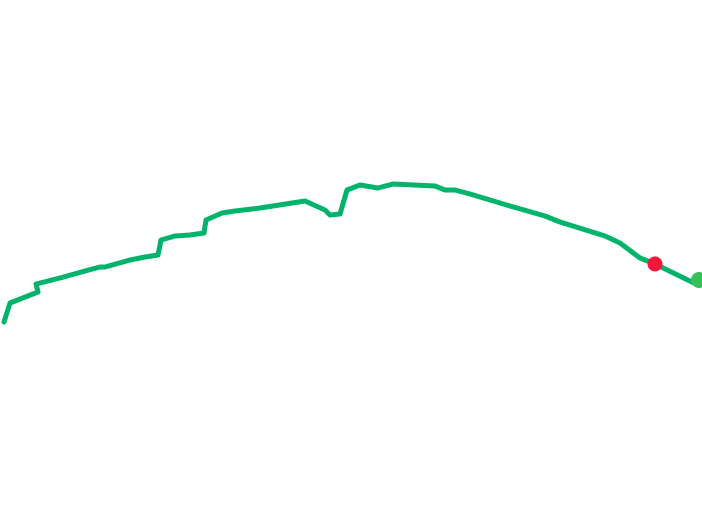  What do you see at coordinates (655, 264) in the screenshot?
I see `current-position-marker` at bounding box center [655, 264].